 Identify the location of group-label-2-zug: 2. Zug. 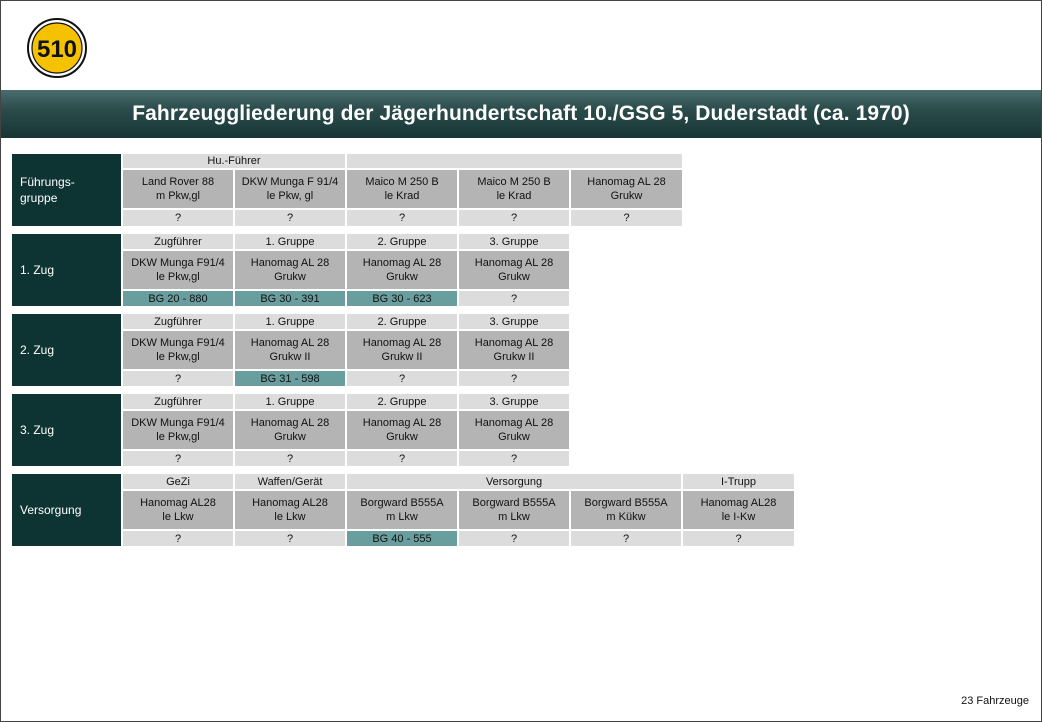
(66, 350).